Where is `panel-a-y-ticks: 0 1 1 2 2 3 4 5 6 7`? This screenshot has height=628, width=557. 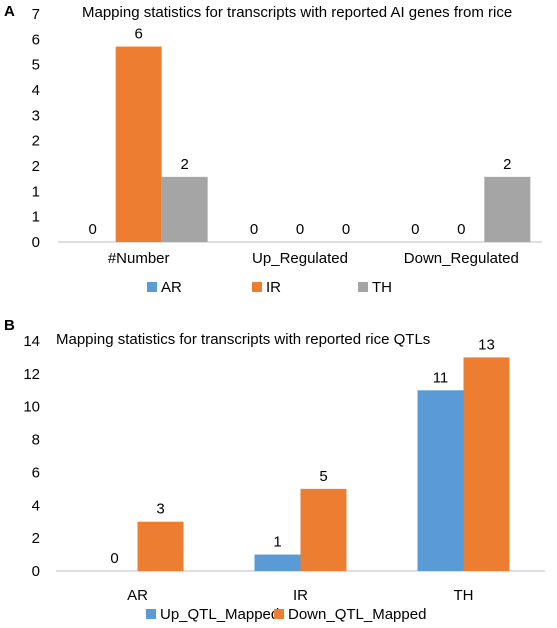 panel-a-y-ticks: 0 1 1 2 2 3 4 5 6 7 is located at coordinates (36, 128).